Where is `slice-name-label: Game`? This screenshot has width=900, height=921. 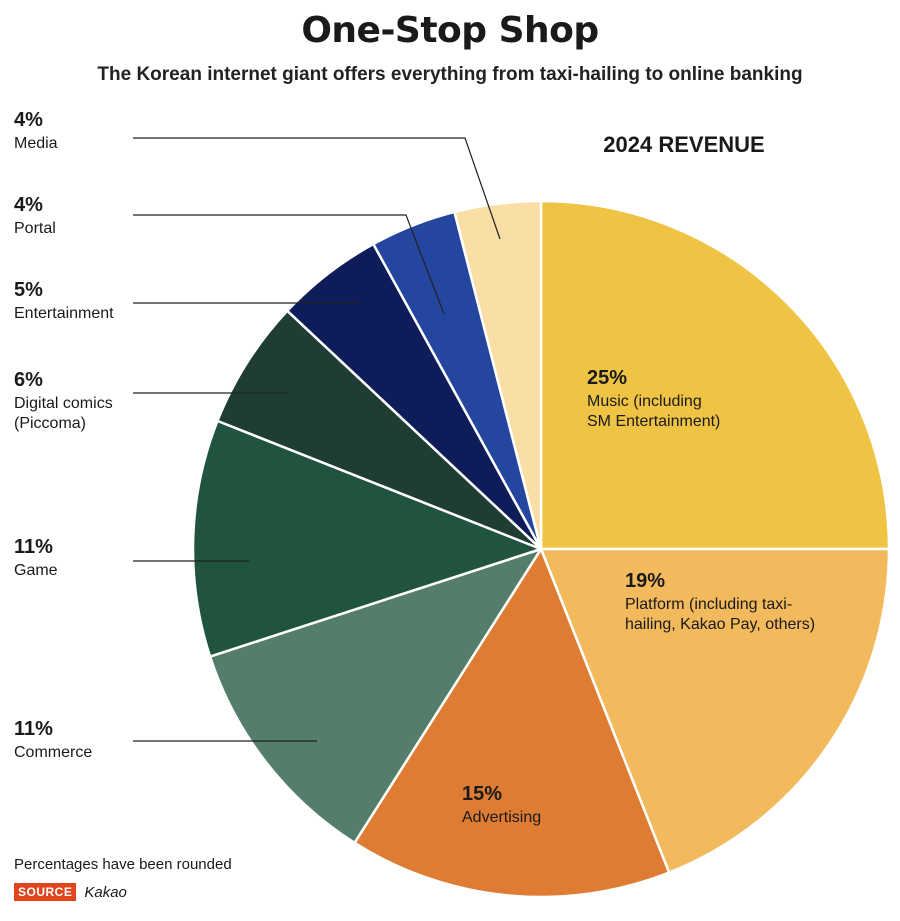 slice-name-label: Game is located at coordinates (36, 570).